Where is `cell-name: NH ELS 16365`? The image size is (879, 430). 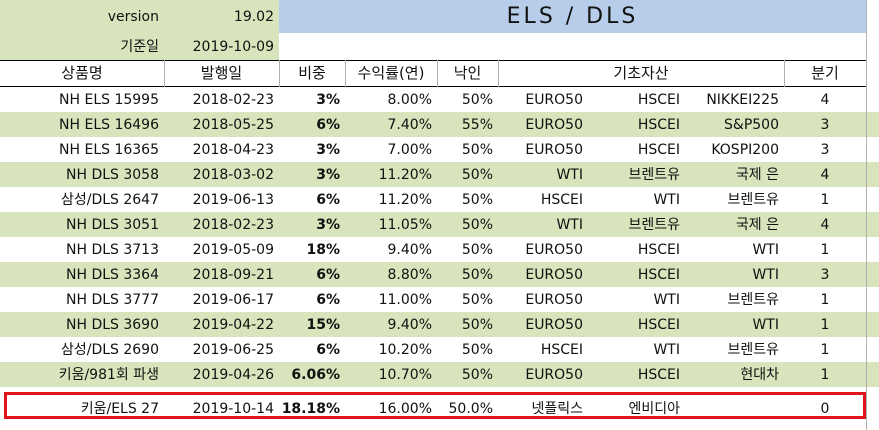
cell-name: NH ELS 16365 is located at coordinates (109, 149).